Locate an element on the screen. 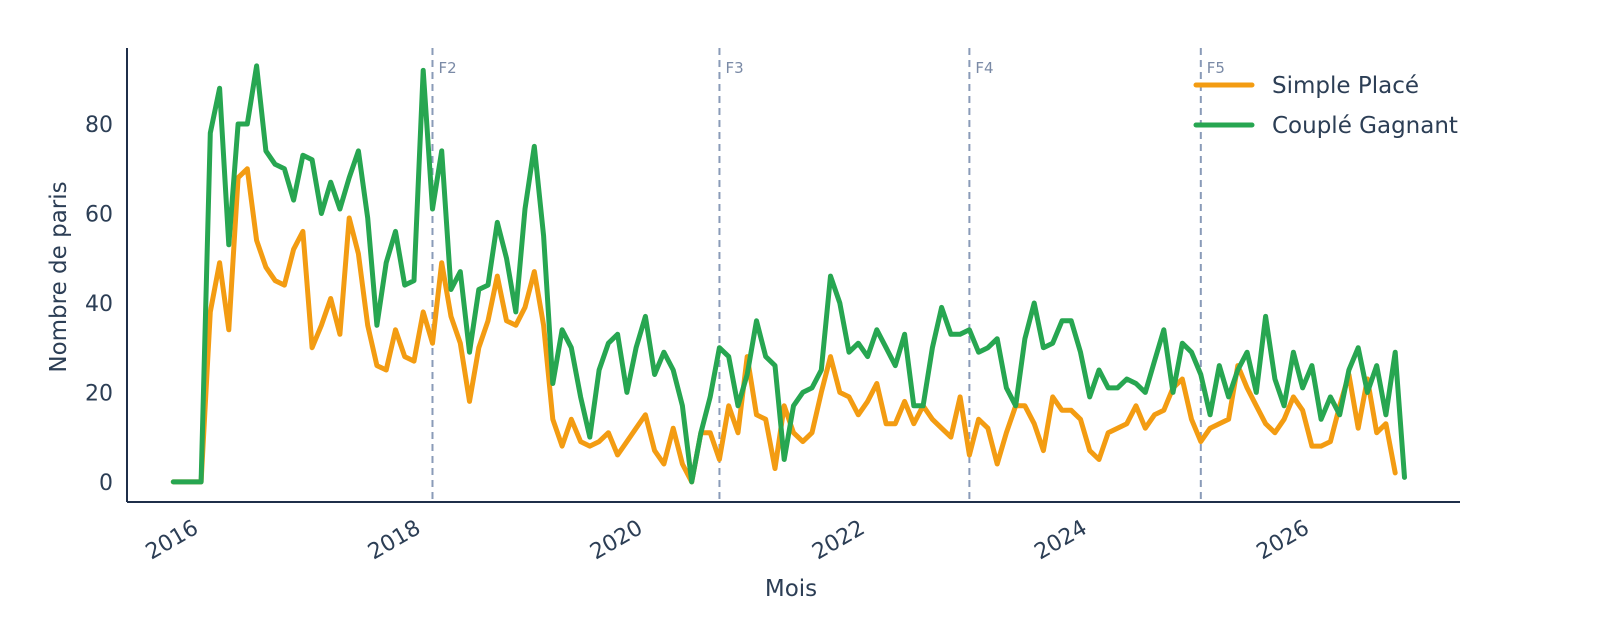 This screenshot has width=1600, height=640. x-axis-title: Mois is located at coordinates (791, 589).